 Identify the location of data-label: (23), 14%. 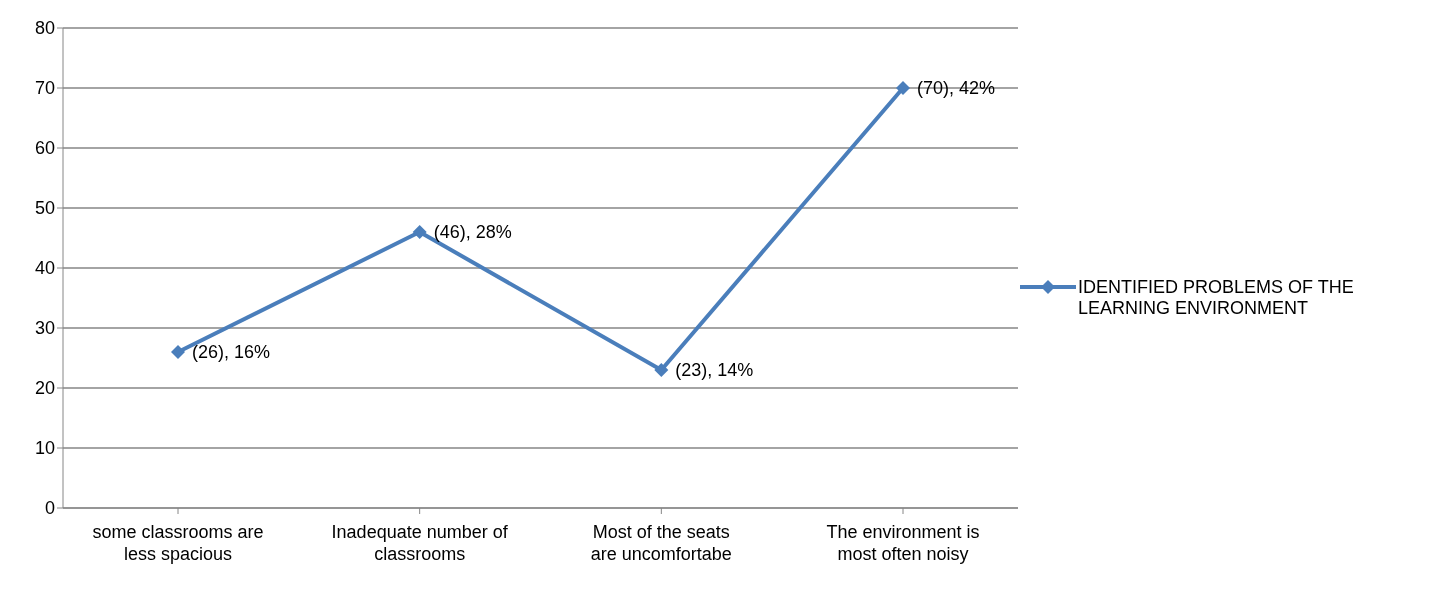
(714, 370).